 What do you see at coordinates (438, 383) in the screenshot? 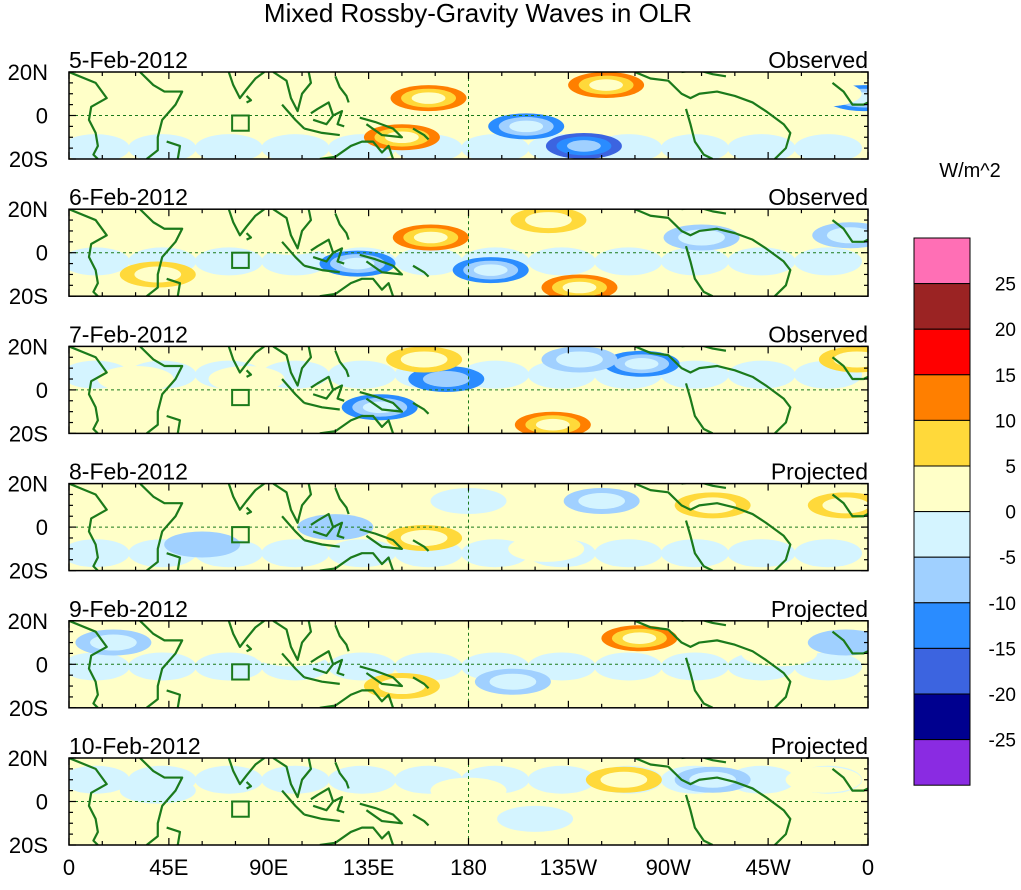
I see `panel: 20N 0 20S 7-Feb-2012 Observed` at bounding box center [438, 383].